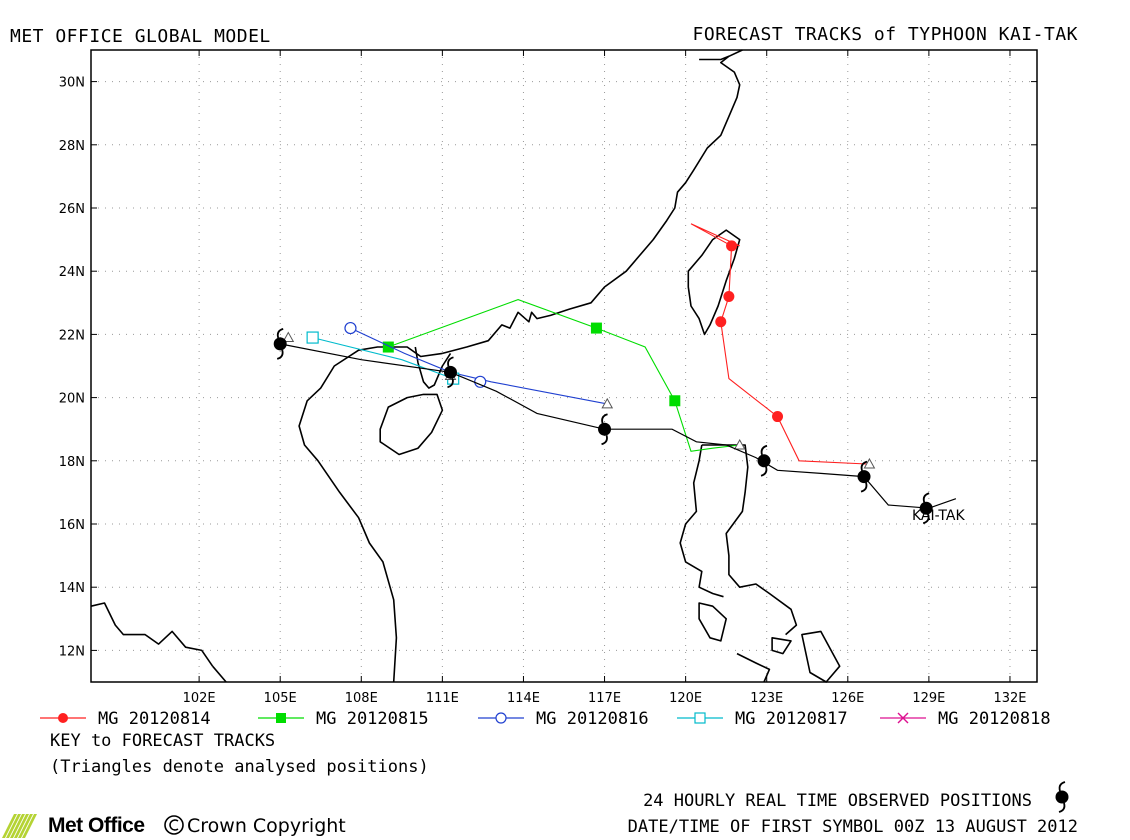 Image resolution: width=1130 pixels, height=840 pixels. I want to click on lon-tick-label: 126E, so click(847, 698).